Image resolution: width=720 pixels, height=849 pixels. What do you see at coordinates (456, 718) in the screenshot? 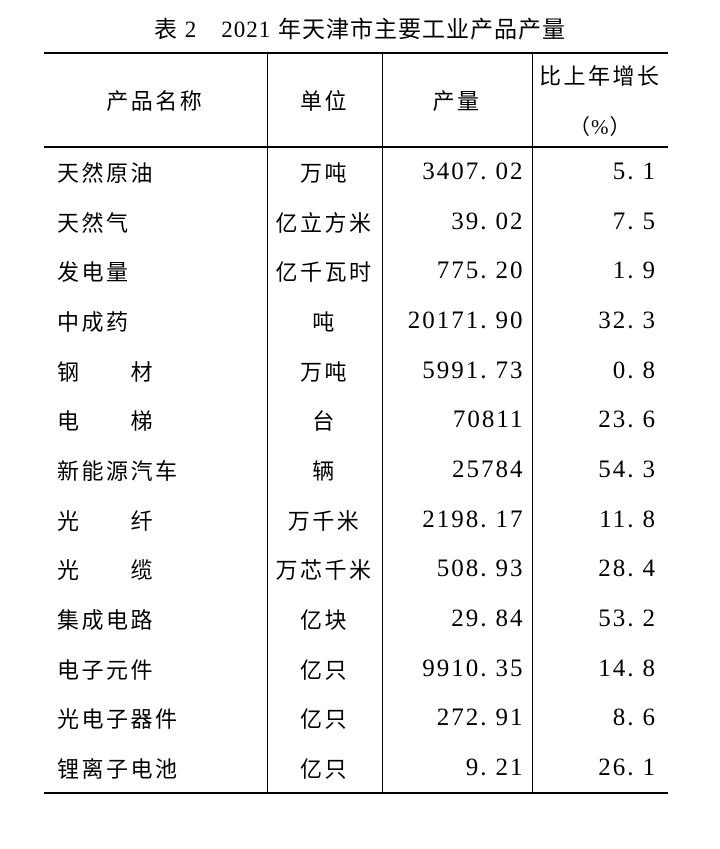
I see `output-cell: 272. 91` at bounding box center [456, 718].